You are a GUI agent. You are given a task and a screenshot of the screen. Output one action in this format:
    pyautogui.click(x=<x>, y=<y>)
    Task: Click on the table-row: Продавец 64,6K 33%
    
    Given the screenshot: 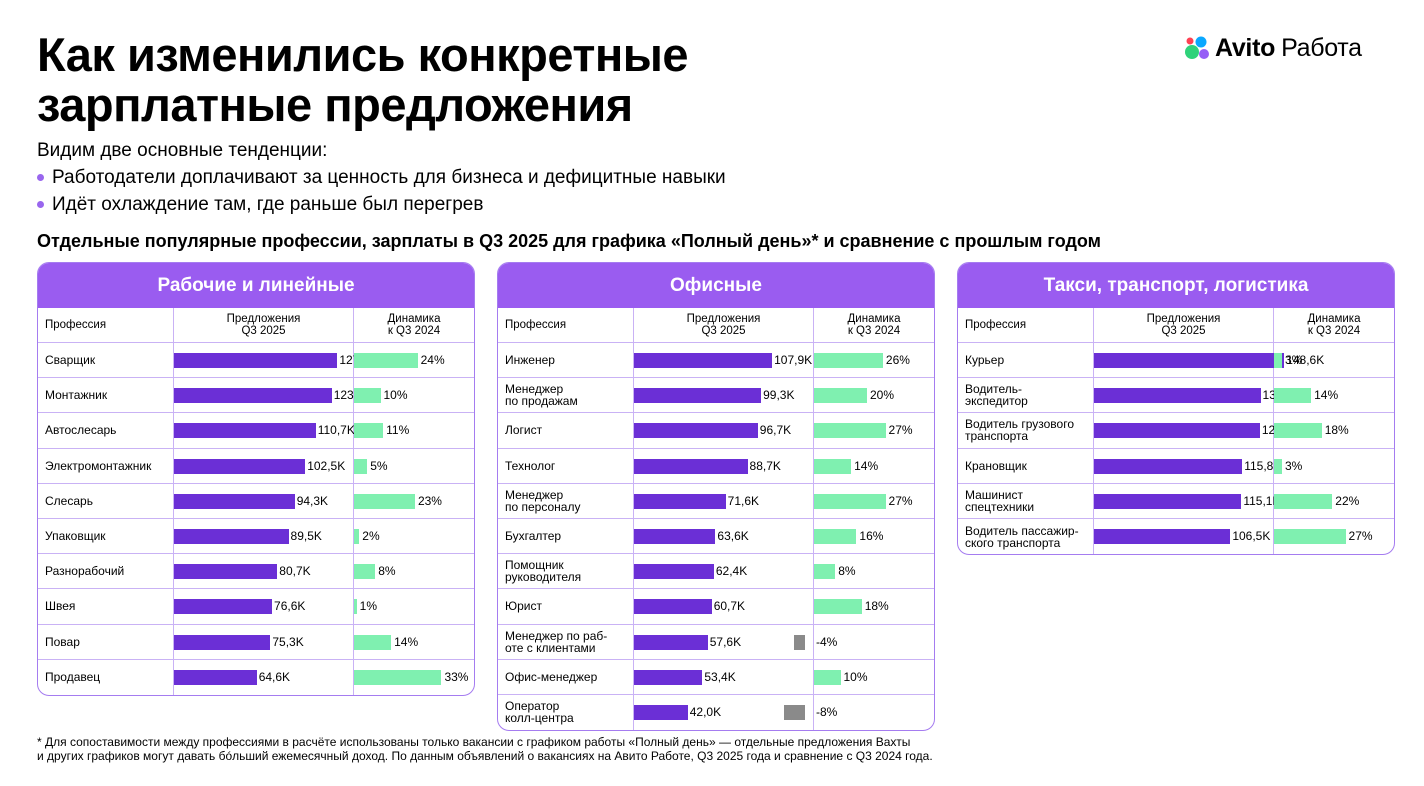 What is the action you would take?
    pyautogui.click(x=256, y=677)
    